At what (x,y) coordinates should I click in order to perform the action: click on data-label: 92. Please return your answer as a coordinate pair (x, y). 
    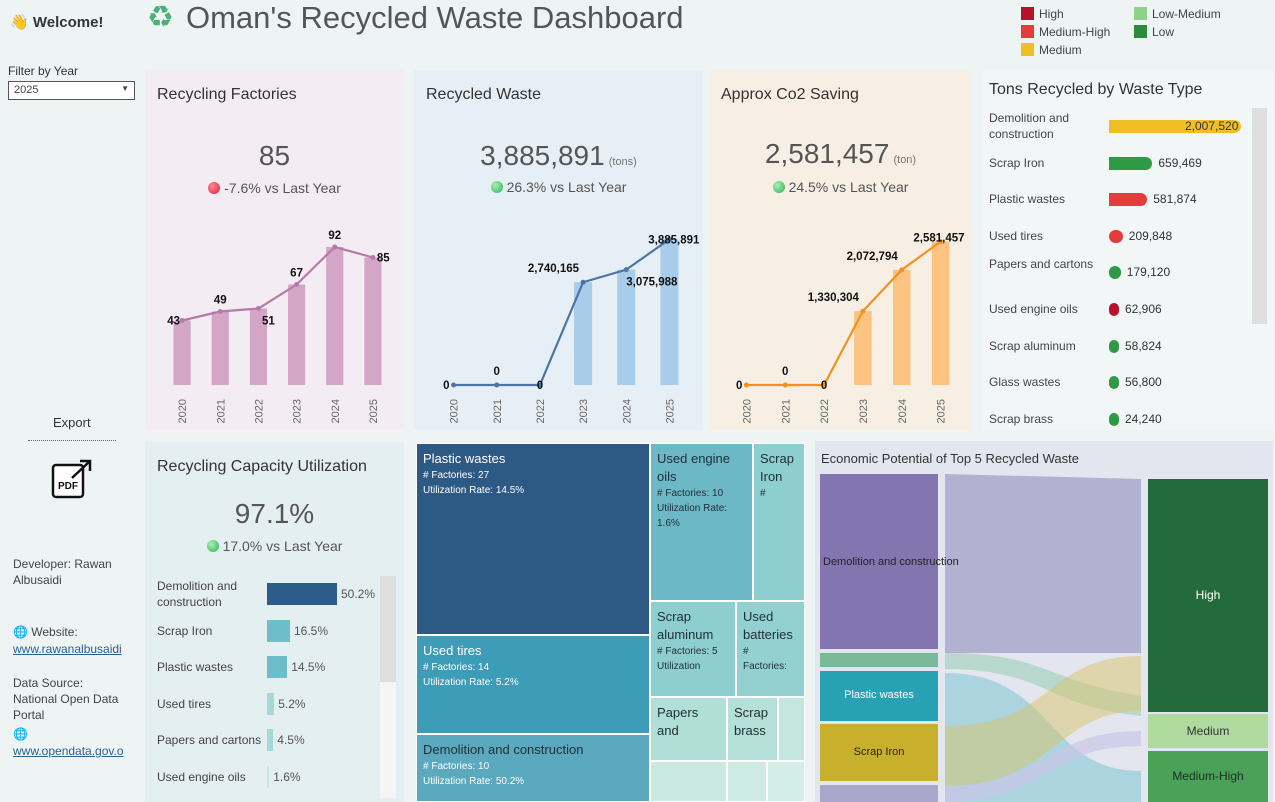
    Looking at the image, I should click on (334, 236).